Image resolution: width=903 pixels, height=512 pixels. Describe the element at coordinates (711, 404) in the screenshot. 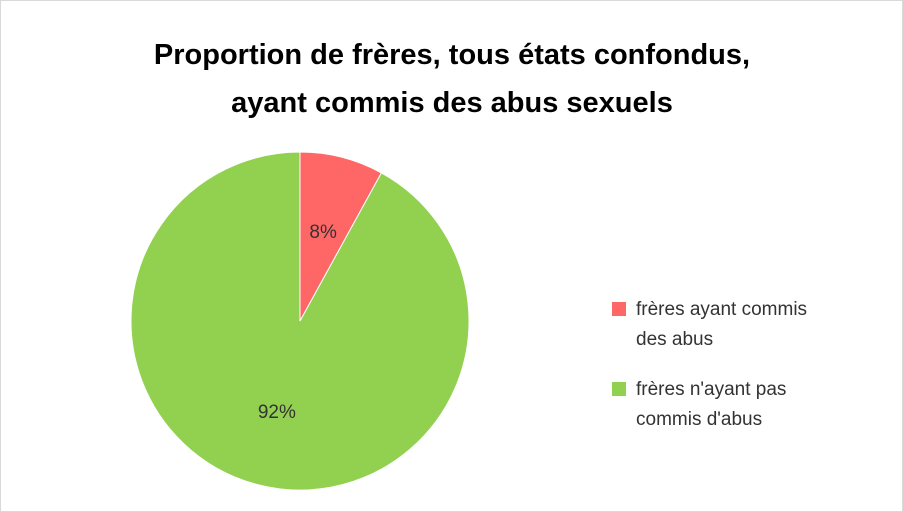

I see `legend-label: frères n'ayant pas commis d'abus` at that location.